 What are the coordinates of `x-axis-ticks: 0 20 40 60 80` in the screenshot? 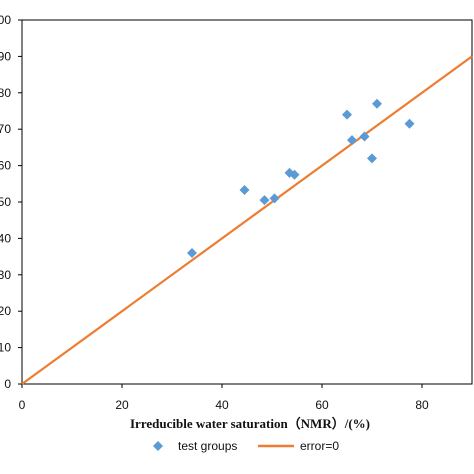 It's located at (224, 398).